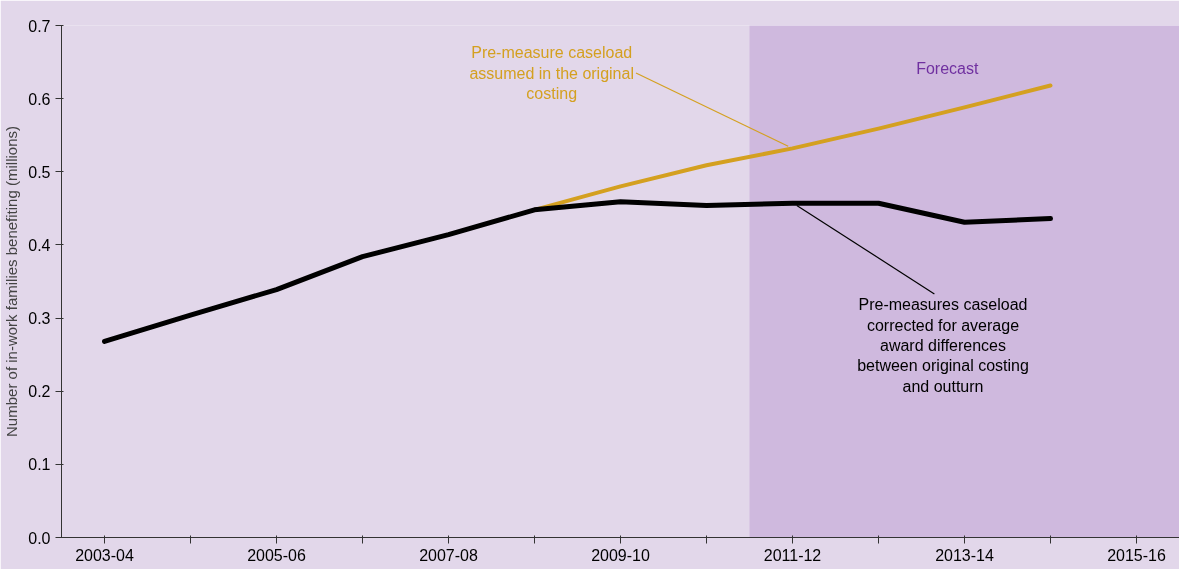  I want to click on annotation: Pre-measures caseload corrected for average award differences between original costing and outturn, so click(943, 345).